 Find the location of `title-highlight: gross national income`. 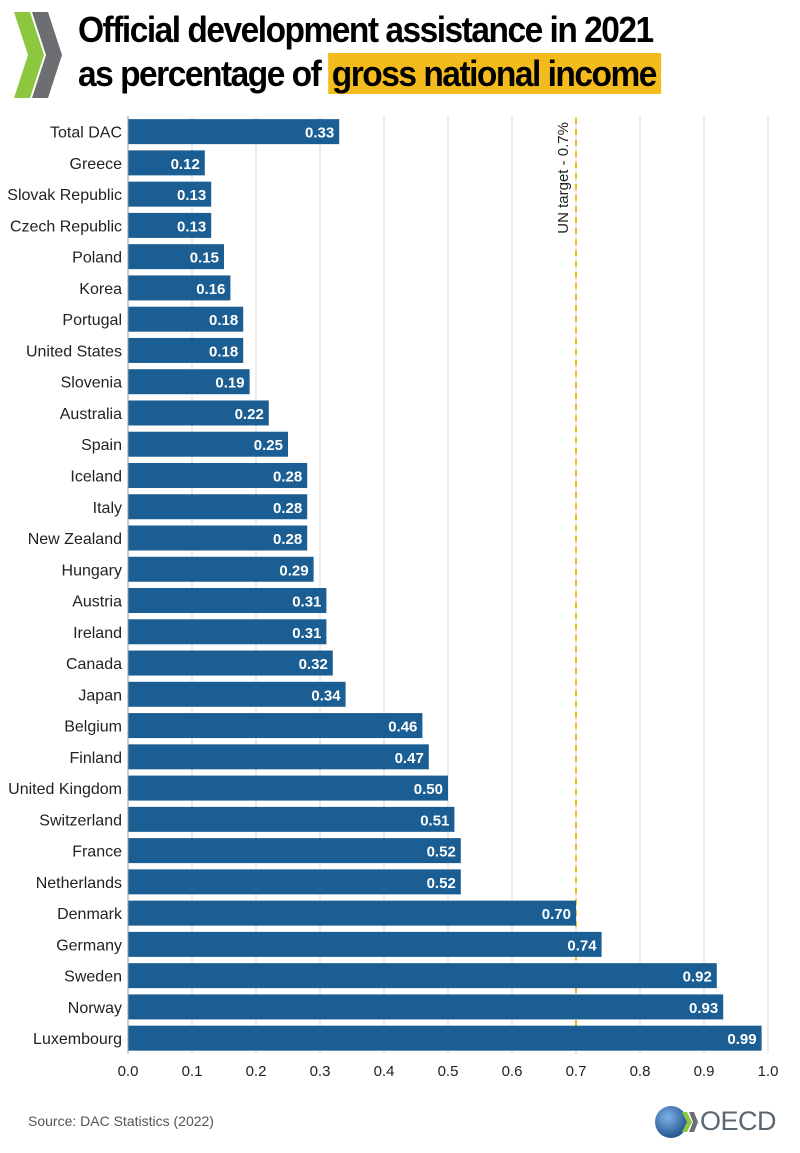

title-highlight: gross national income is located at coordinates (495, 73).